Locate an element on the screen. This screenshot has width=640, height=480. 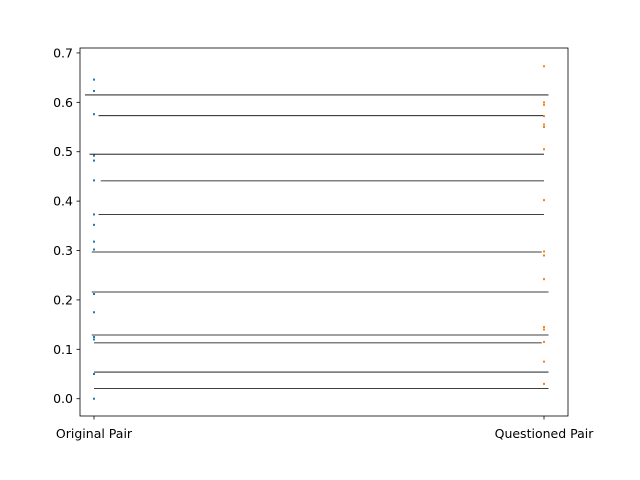
y-tick-label-2: 0.2 is located at coordinates (63, 299).